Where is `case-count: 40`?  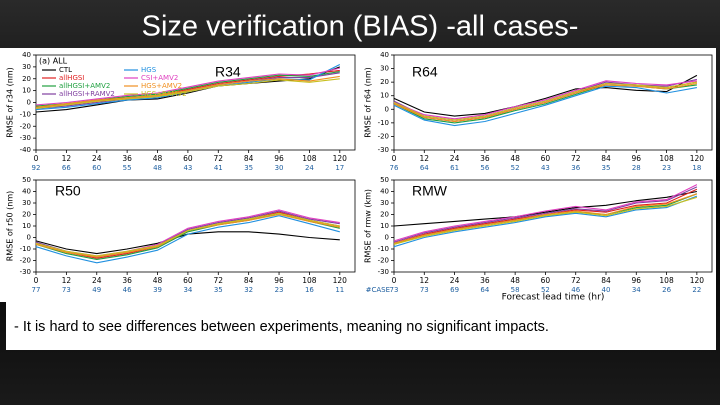
case-count: 40 is located at coordinates (606, 290).